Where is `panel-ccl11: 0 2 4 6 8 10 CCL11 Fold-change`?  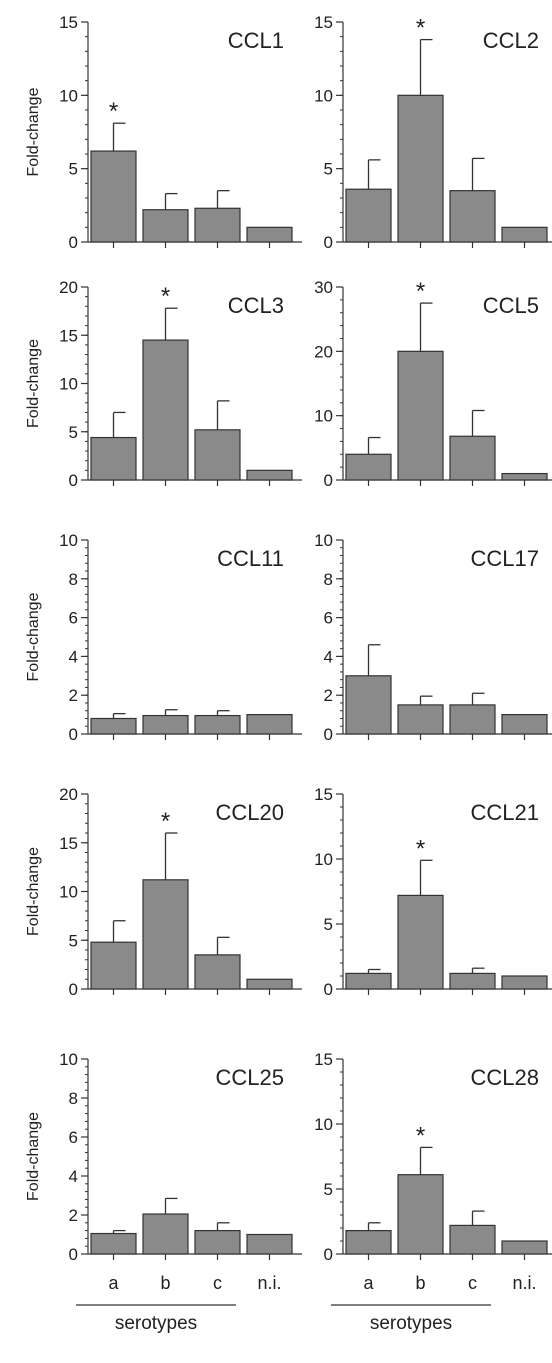 panel-ccl11: 0 2 4 6 8 10 CCL11 Fold-change is located at coordinates (163, 637).